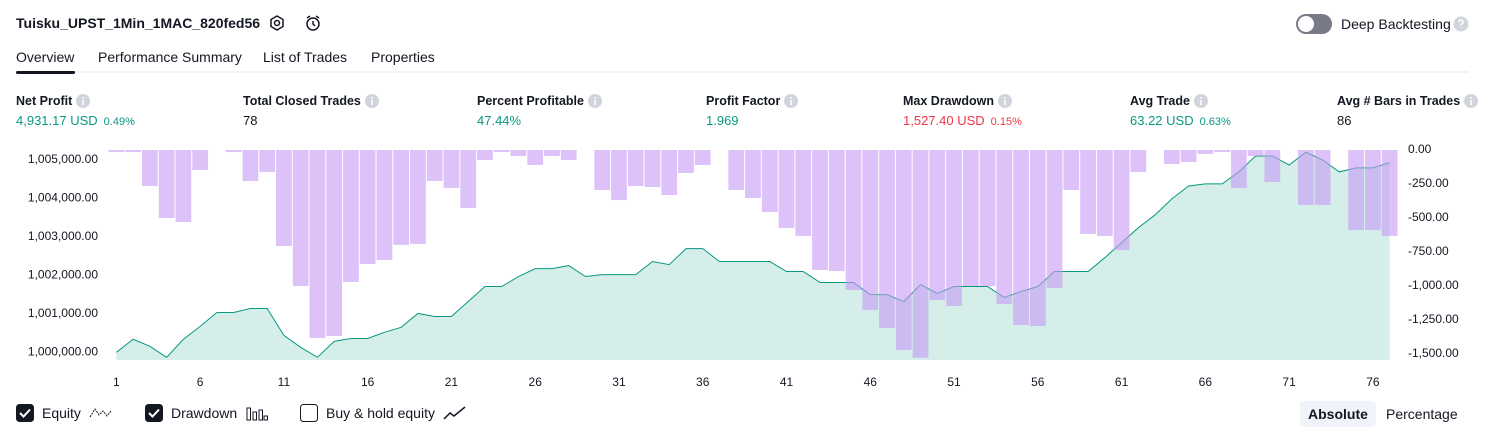 The width and height of the screenshot is (1486, 438). I want to click on toggle-knob, so click(1306, 24).